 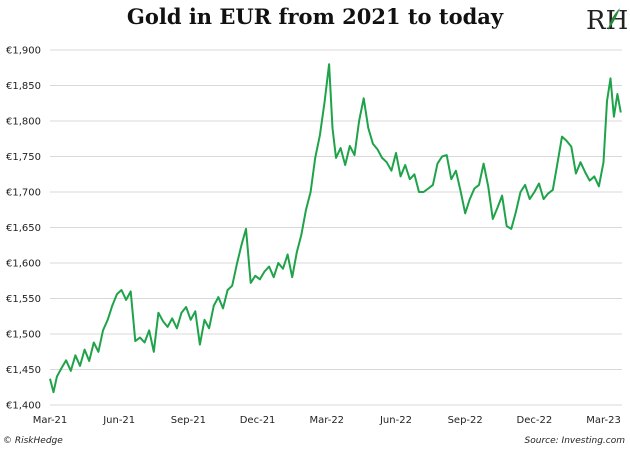 I want to click on x-tick-label: Sep-21, so click(x=188, y=420).